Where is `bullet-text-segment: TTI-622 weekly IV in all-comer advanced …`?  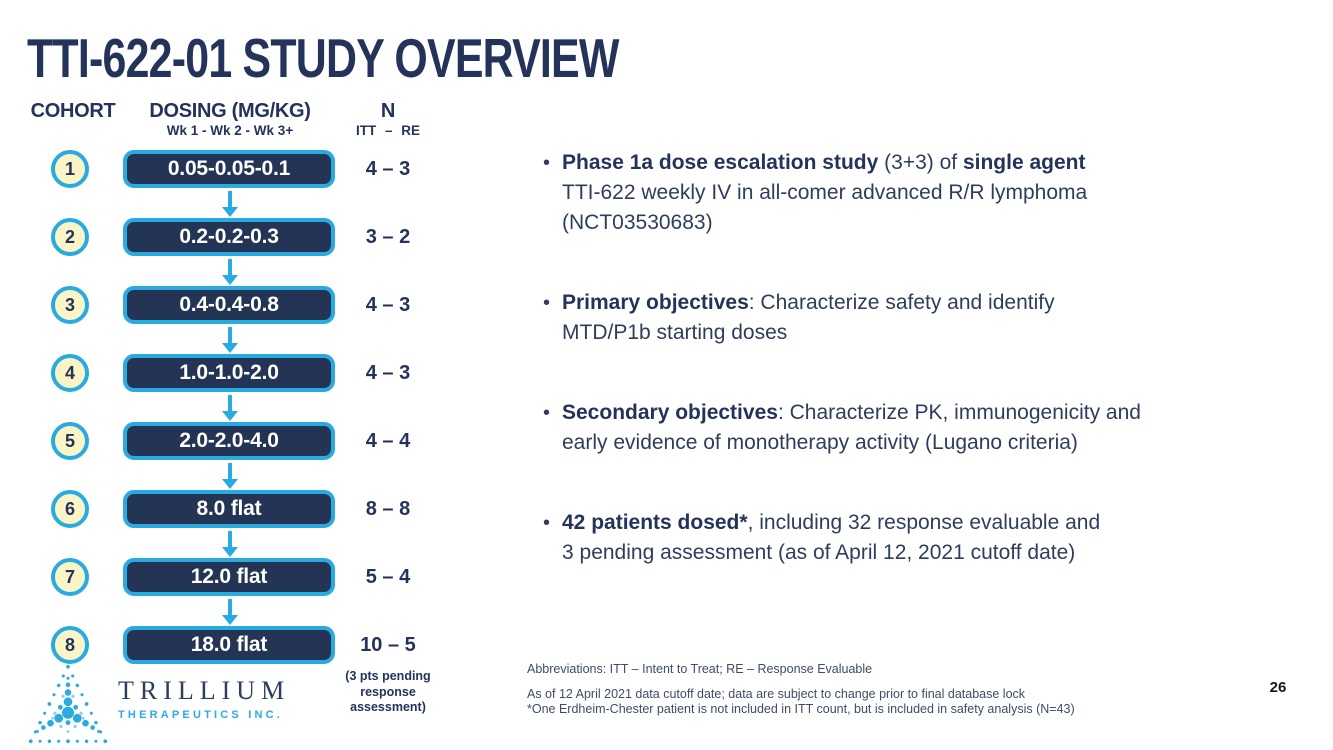
bullet-text-segment: TTI-622 weekly IV in all-comer advanced … is located at coordinates (825, 192).